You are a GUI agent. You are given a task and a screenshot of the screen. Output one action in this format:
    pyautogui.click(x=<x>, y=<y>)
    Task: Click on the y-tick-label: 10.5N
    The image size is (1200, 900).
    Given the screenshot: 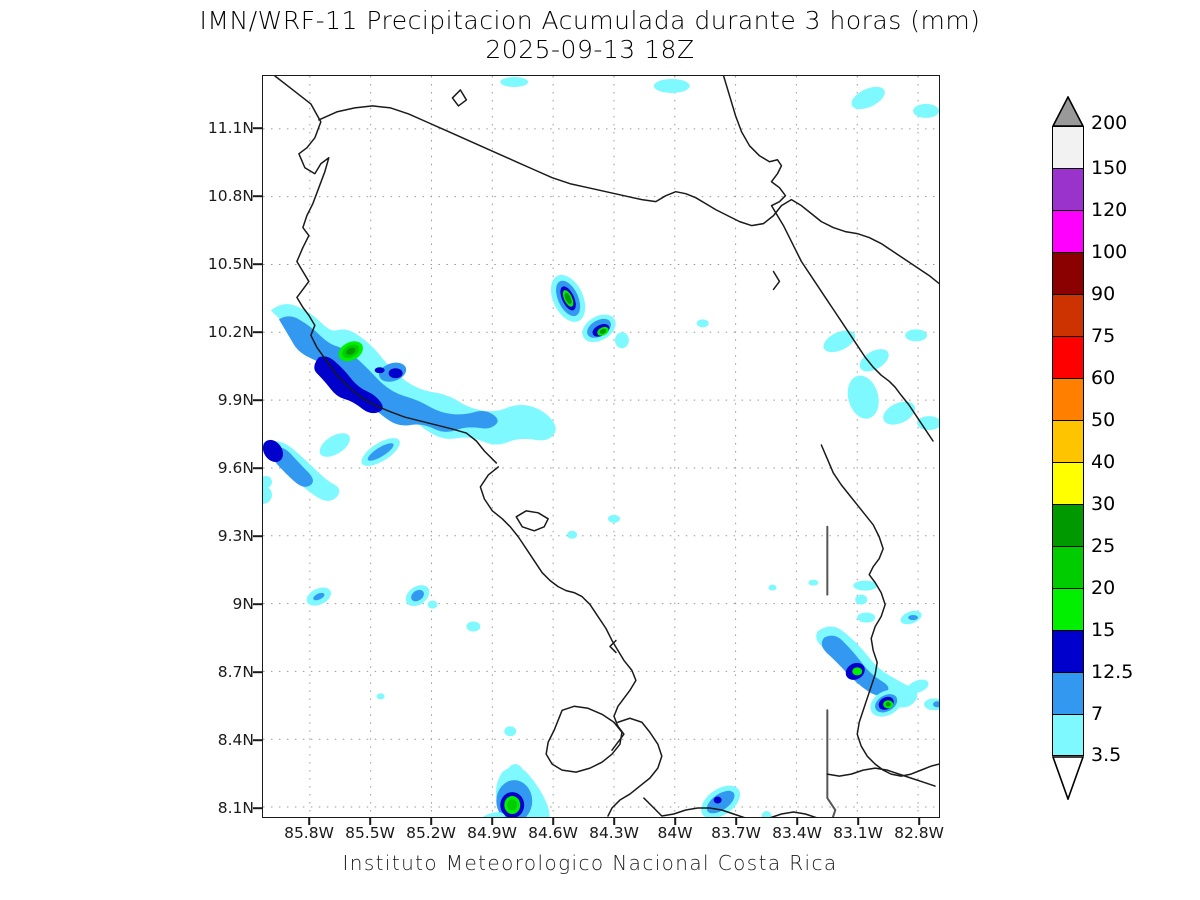 What is the action you would take?
    pyautogui.click(x=230, y=264)
    